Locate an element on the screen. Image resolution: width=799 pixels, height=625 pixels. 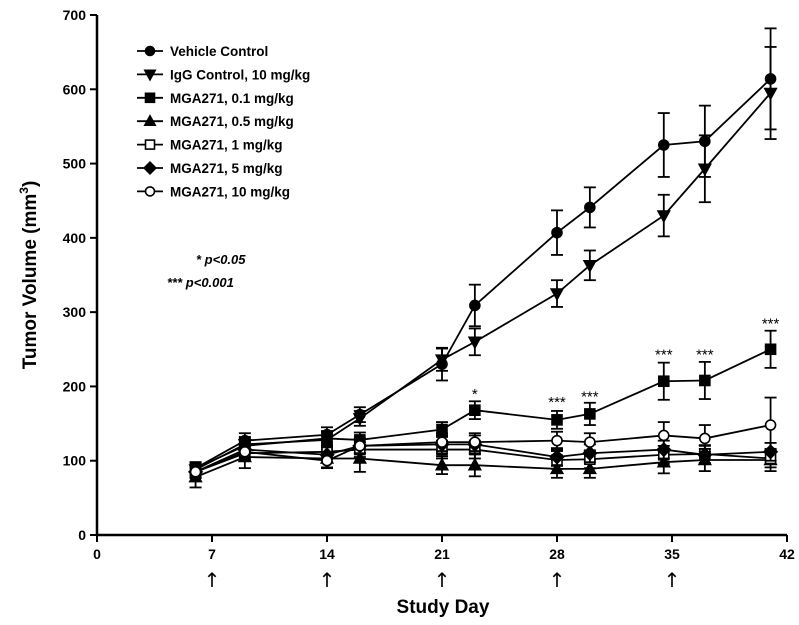
x-tick-label: 14 is located at coordinates (327, 554).